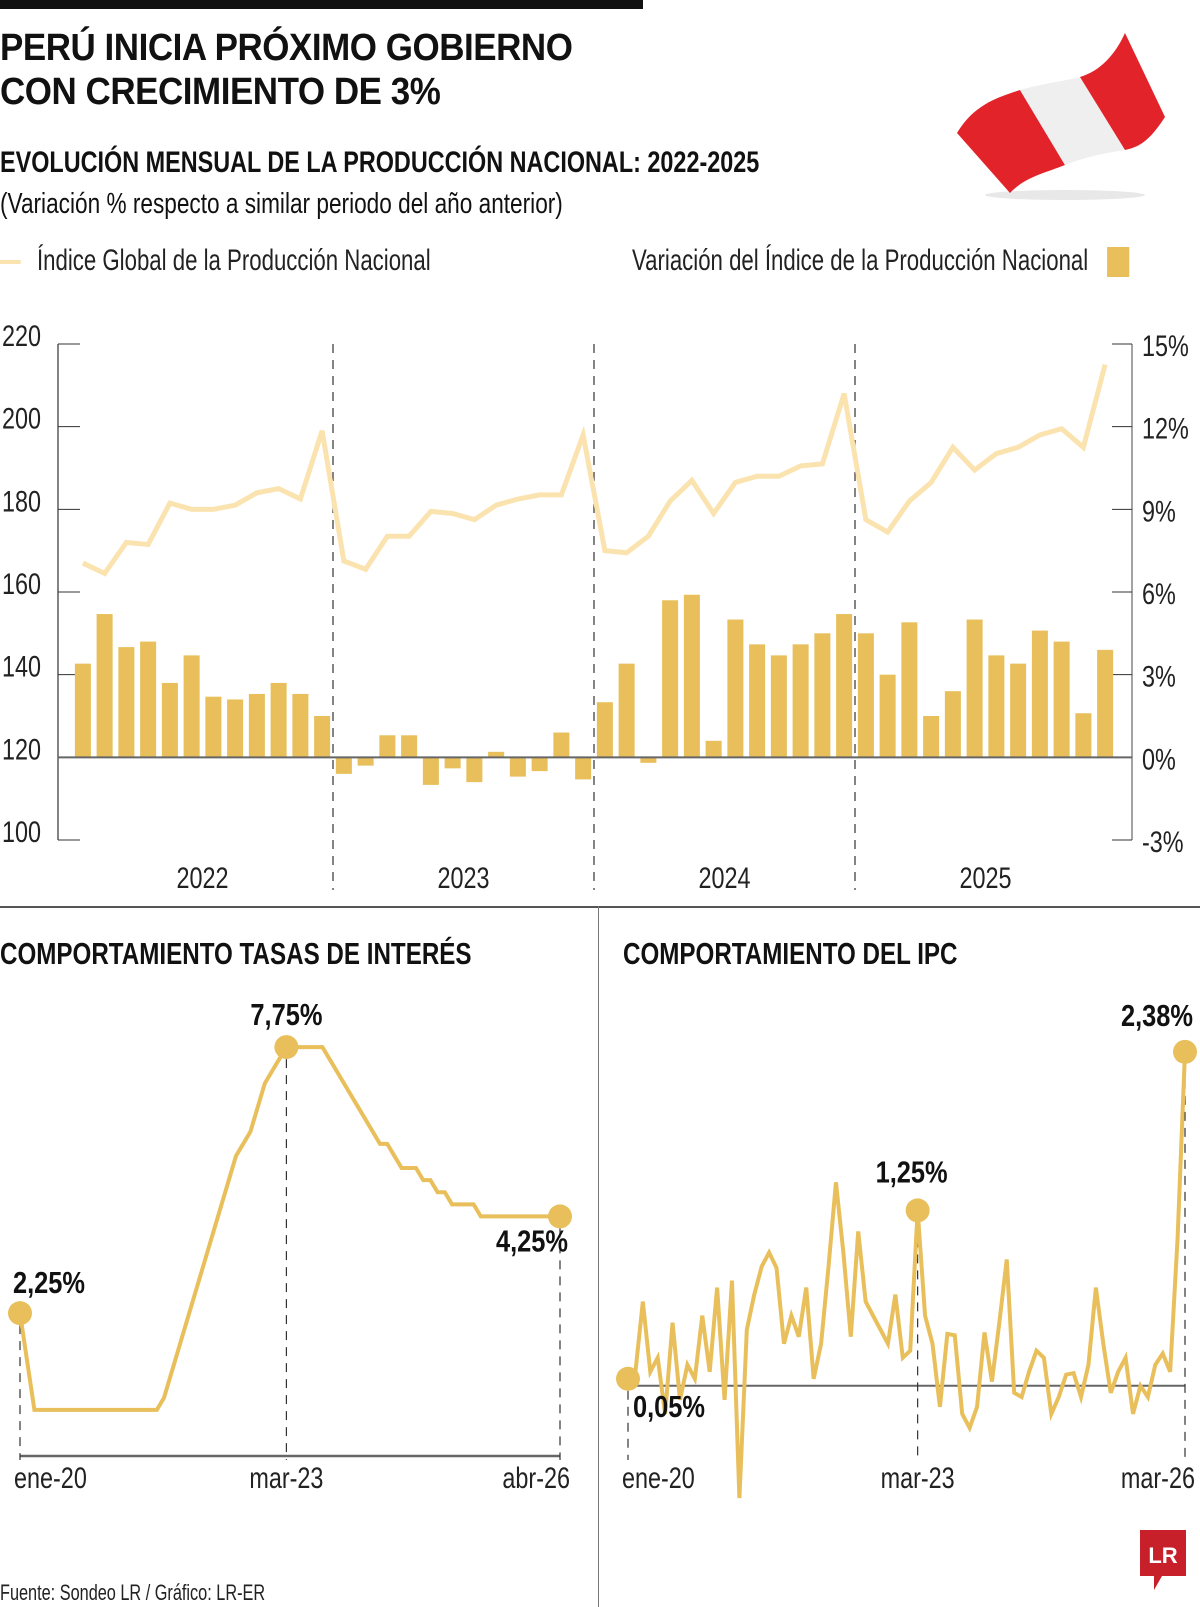  I want to click on x-tick-label: abr-26, so click(536, 1477).